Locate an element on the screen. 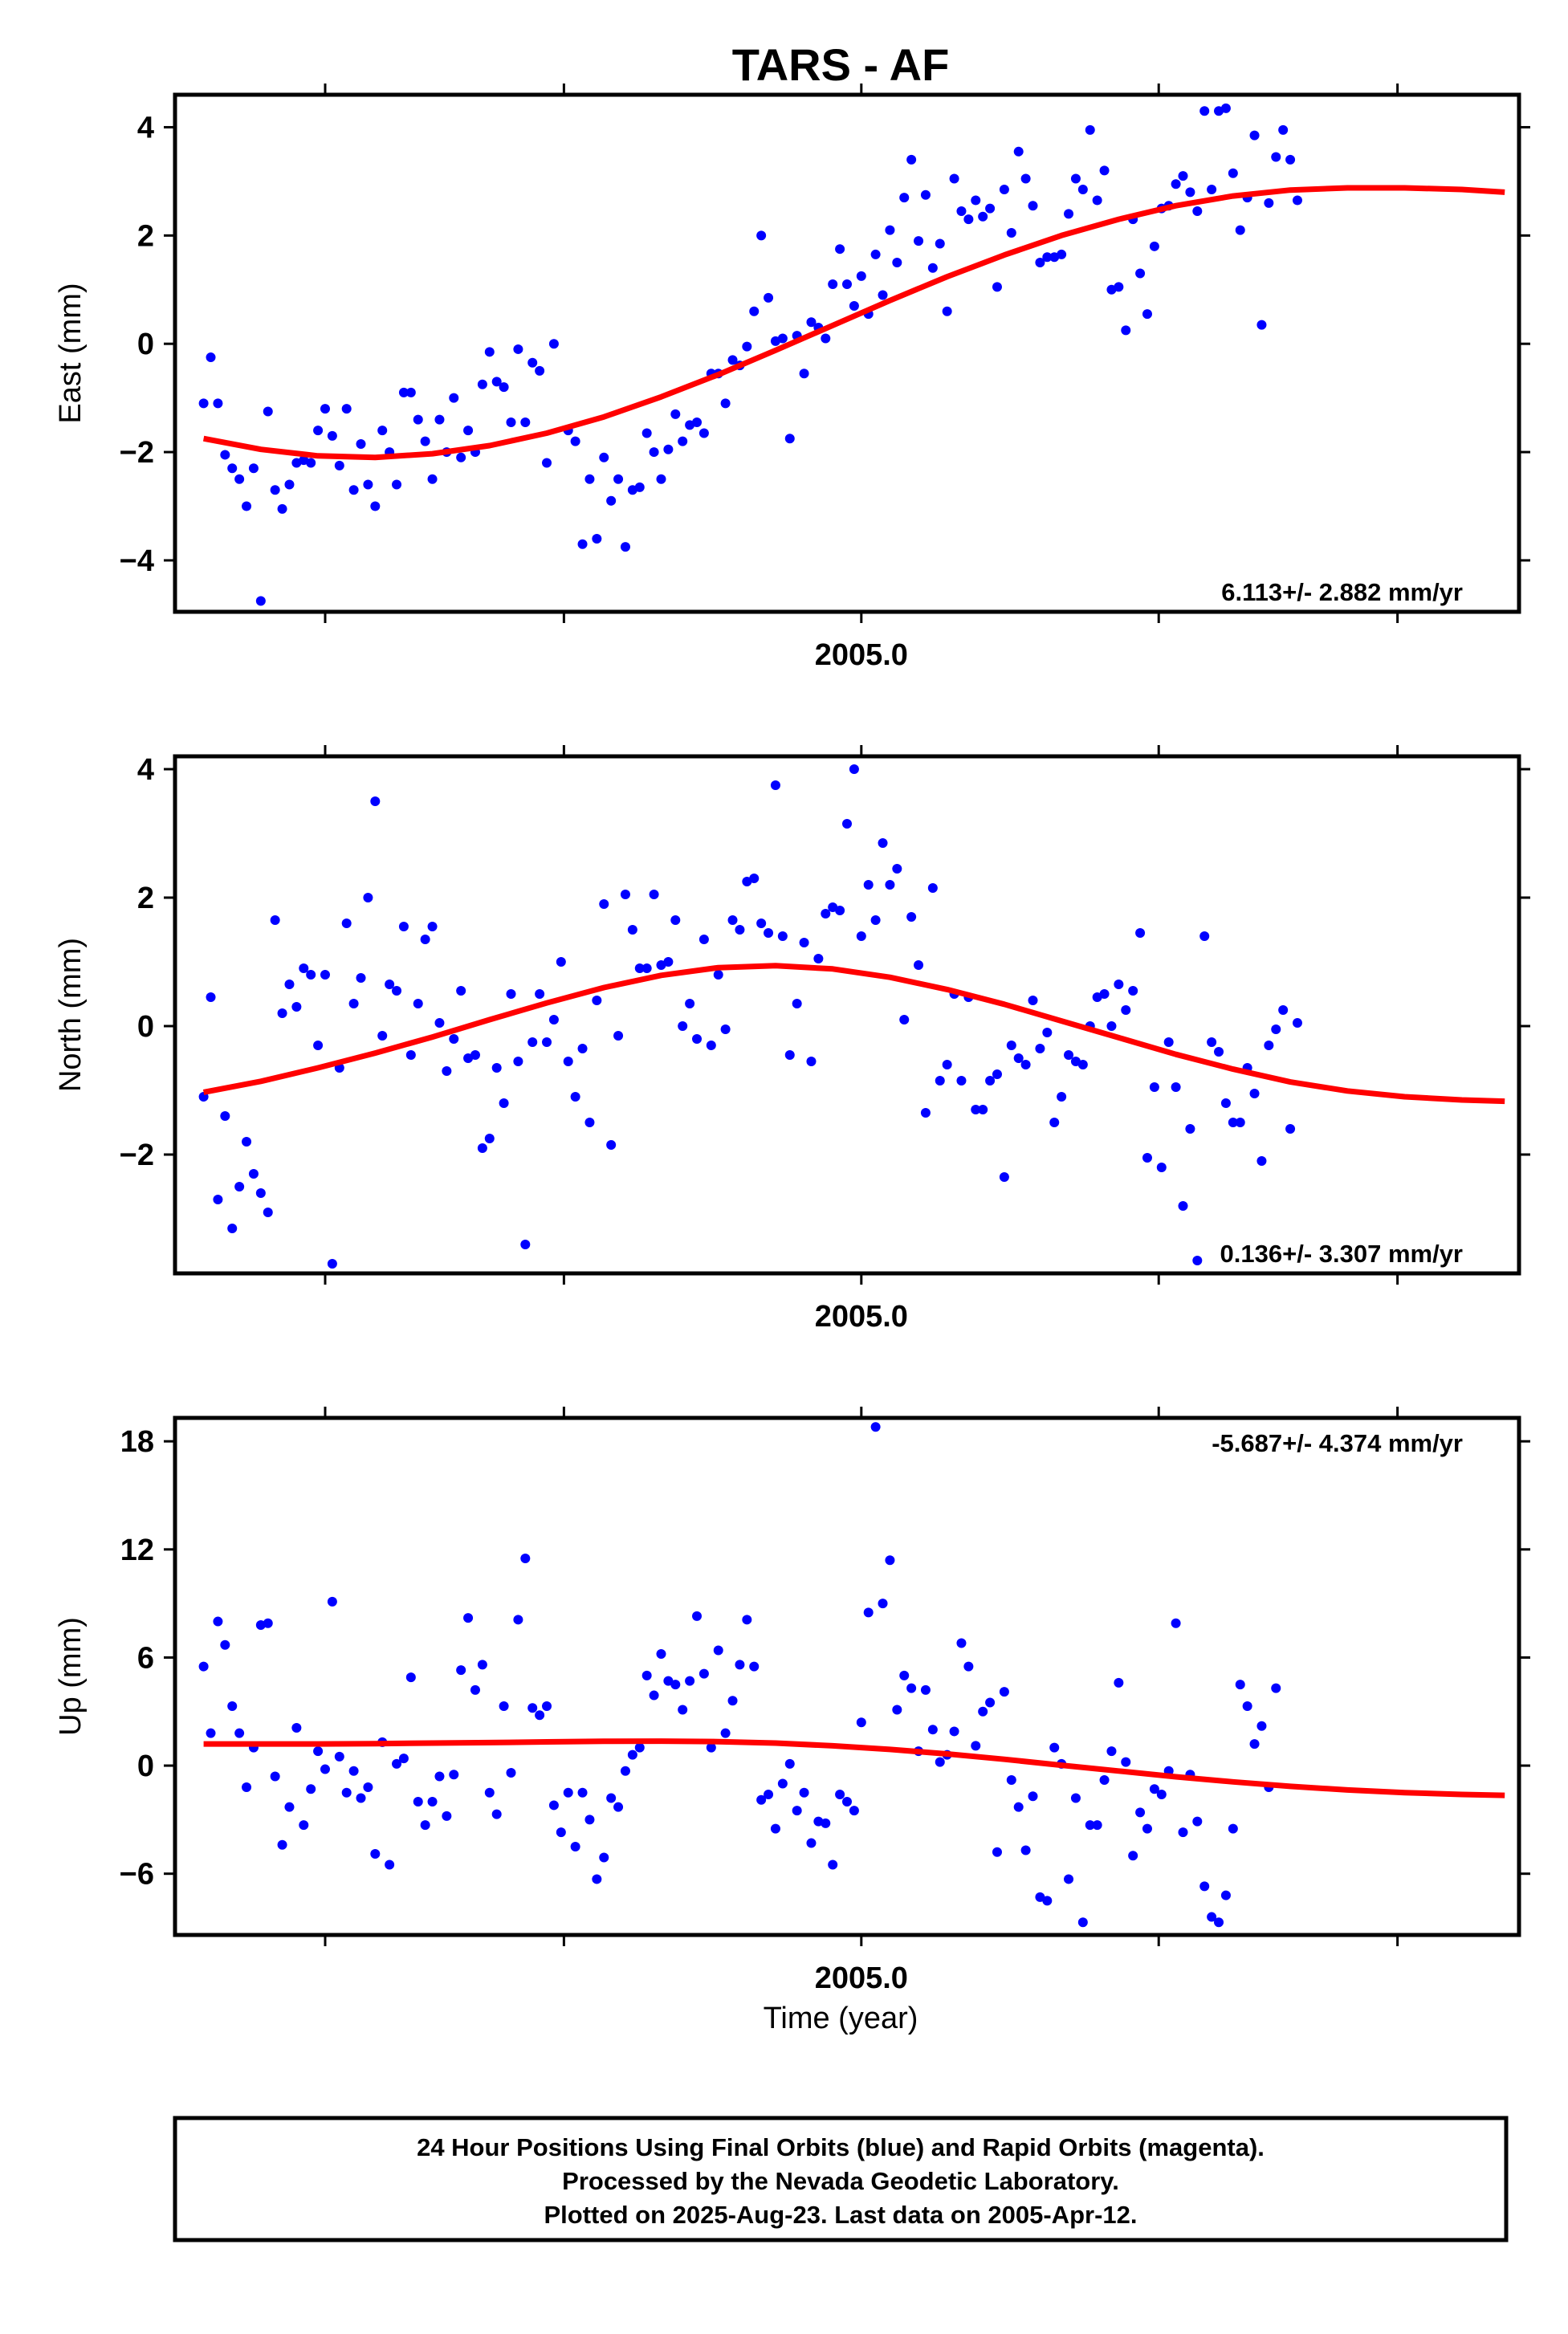 The height and width of the screenshot is (2334, 1568). up-xtick-label: 2005.0 is located at coordinates (861, 1978).